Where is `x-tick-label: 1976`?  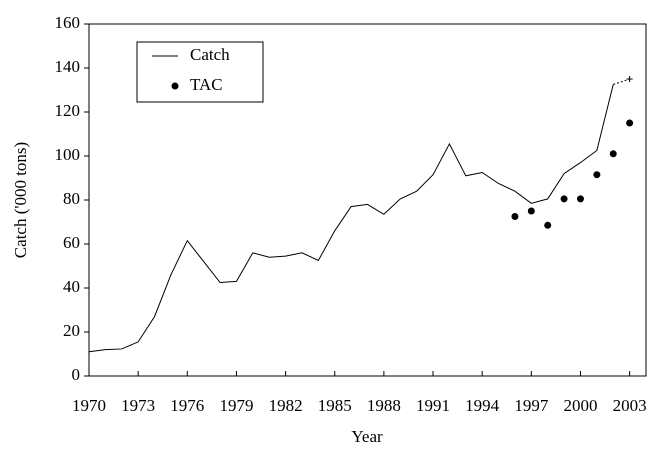
x-tick-label: 1976 is located at coordinates (187, 405).